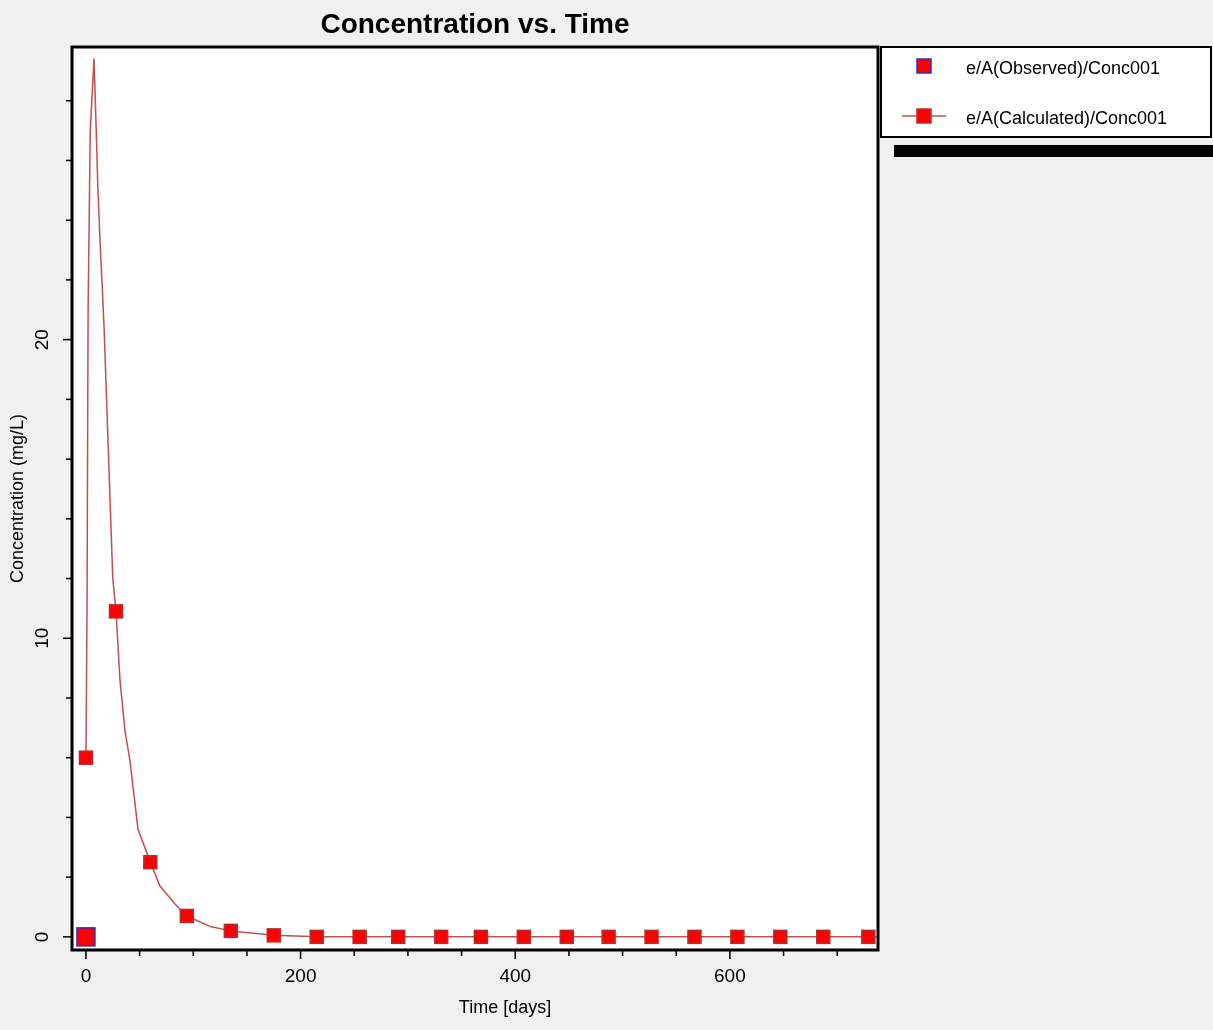 This screenshot has height=1030, width=1213. Describe the element at coordinates (41, 937) in the screenshot. I see `y-tick-label: 0` at that location.